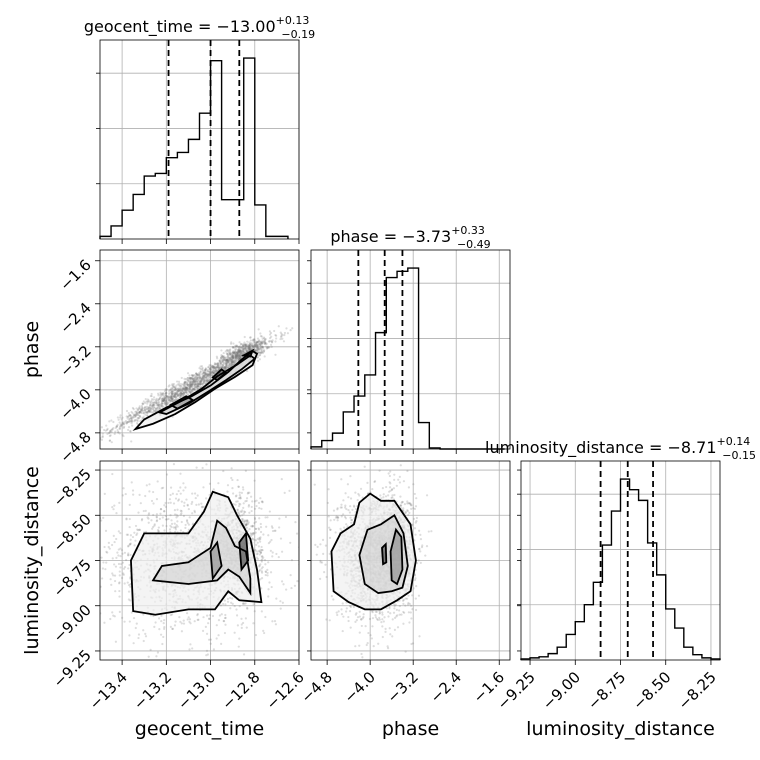 Image resolution: width=760 pixels, height=760 pixels. What do you see at coordinates (207, 384) in the screenshot?
I see `contour-line` at bounding box center [207, 384].